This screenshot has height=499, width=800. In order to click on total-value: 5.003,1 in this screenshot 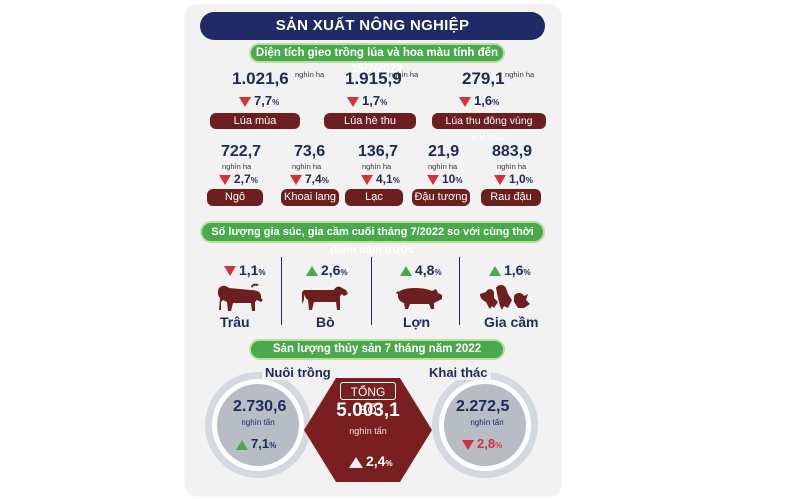, I will do `click(368, 410)`.